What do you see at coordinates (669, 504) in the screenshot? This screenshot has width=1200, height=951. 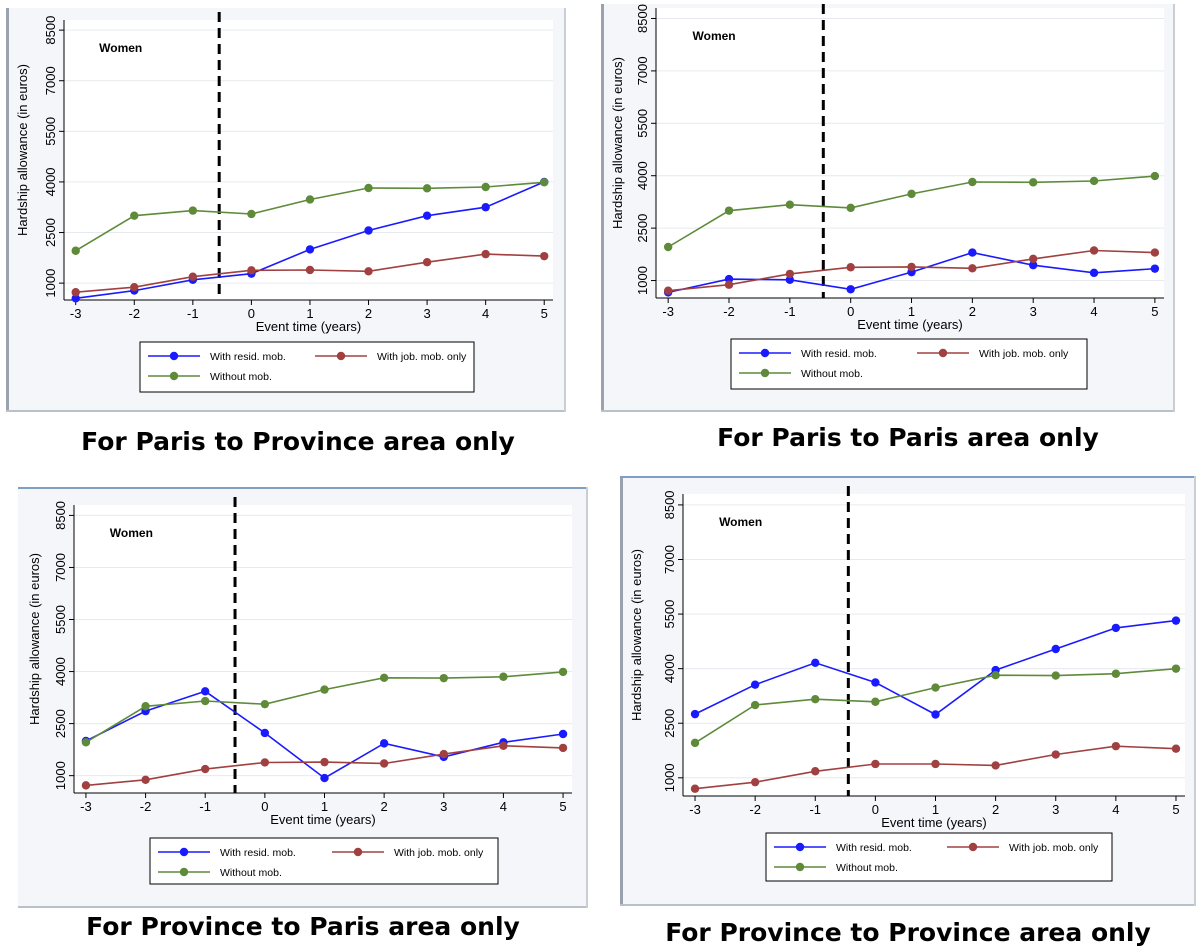 I see `y-tick-label: 8500` at bounding box center [669, 504].